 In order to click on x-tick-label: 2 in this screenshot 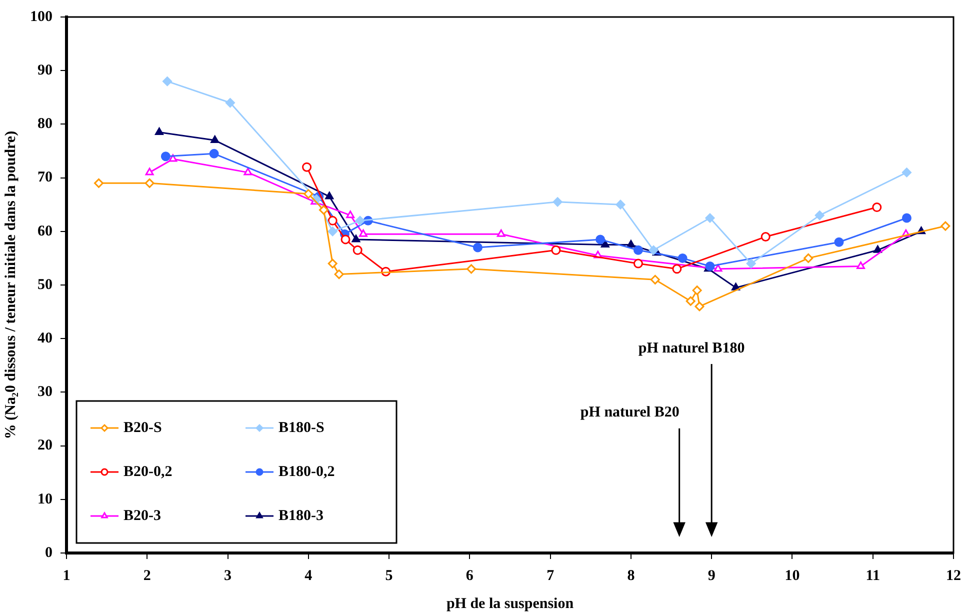, I will do `click(147, 576)`.